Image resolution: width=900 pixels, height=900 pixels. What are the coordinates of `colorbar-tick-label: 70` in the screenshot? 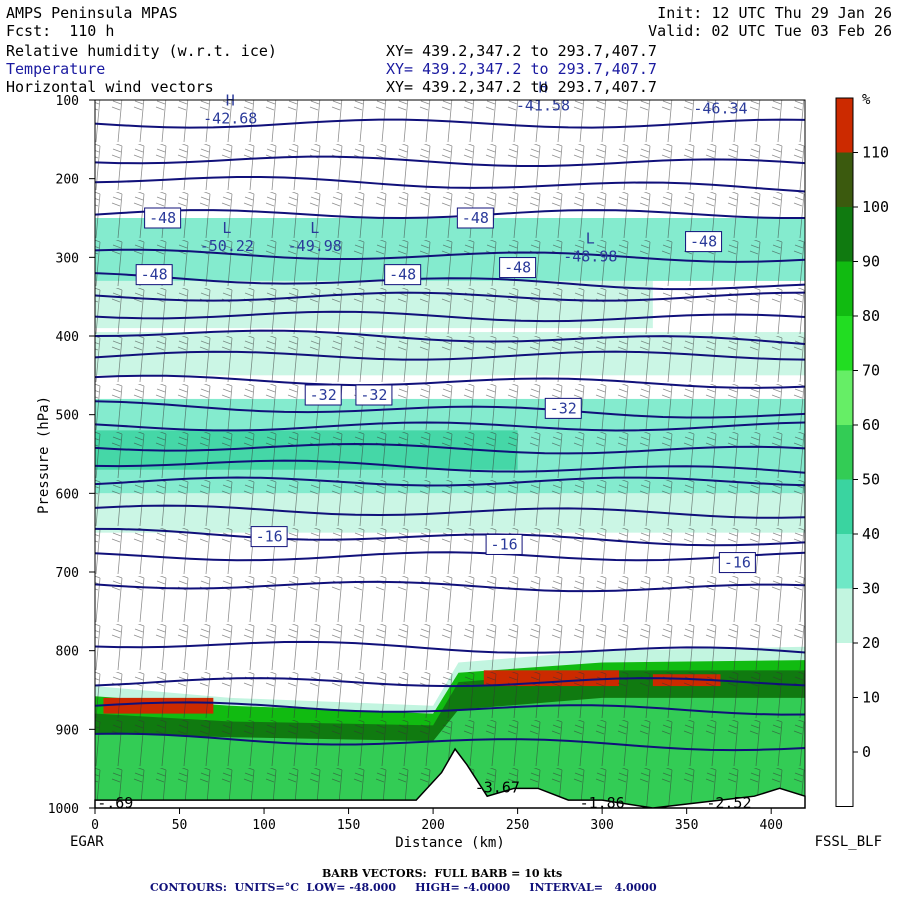 It's located at (871, 371).